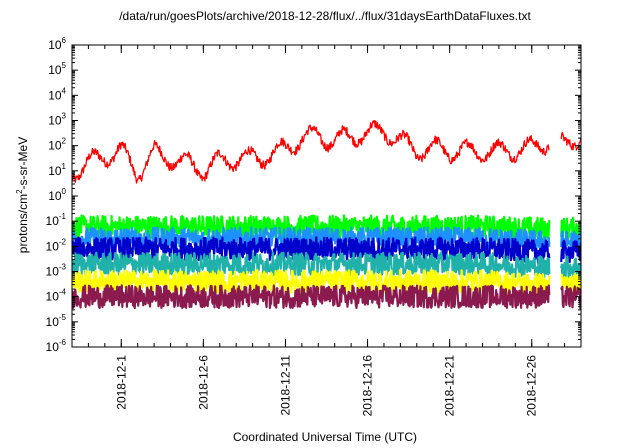 The width and height of the screenshot is (640, 448). I want to click on y-tick-label: 10³, so click(57, 120).